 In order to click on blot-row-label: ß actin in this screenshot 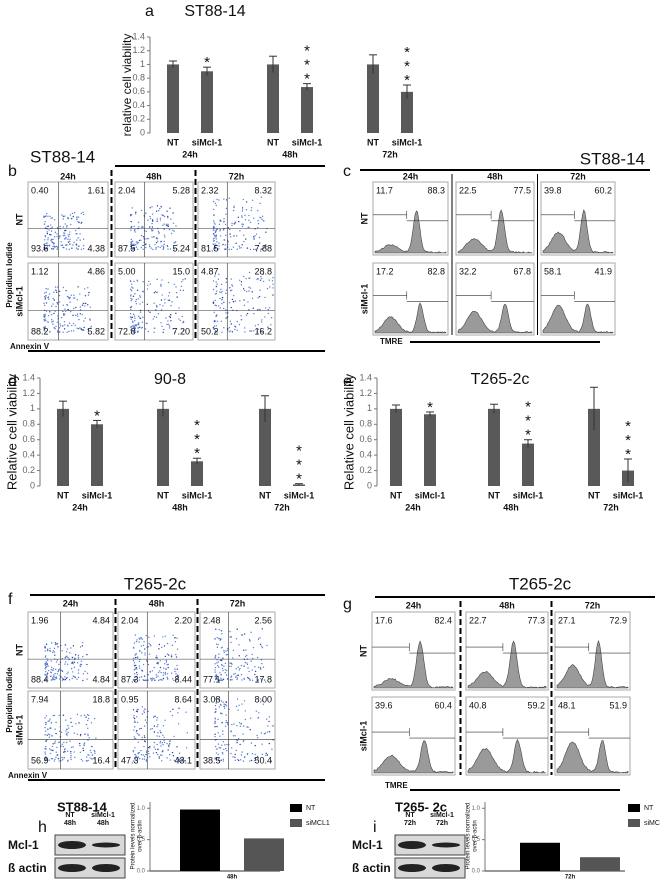, I will do `click(371, 868)`.